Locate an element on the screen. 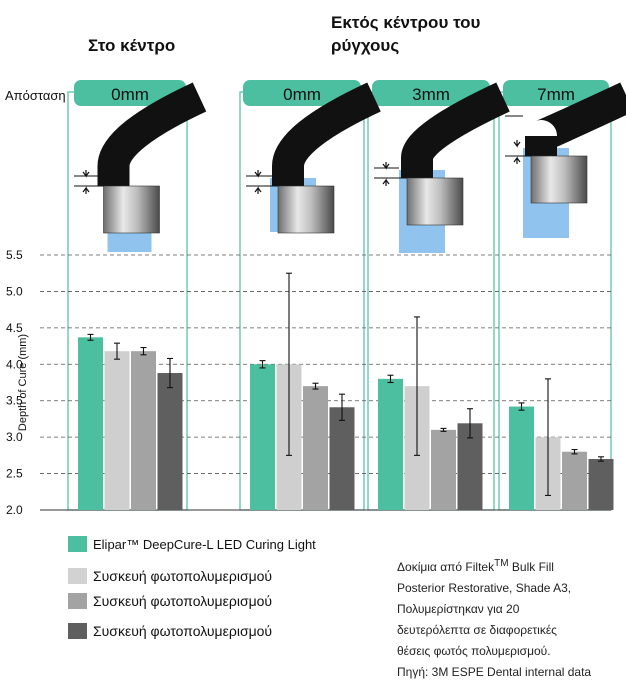 The width and height of the screenshot is (626, 683). panel-distance-label: 3mm is located at coordinates (431, 94).